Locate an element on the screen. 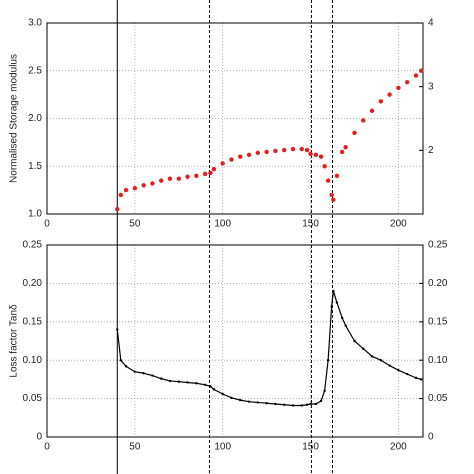 The width and height of the screenshot is (474, 474). y-tick-label: 0.10 is located at coordinates (33, 360).